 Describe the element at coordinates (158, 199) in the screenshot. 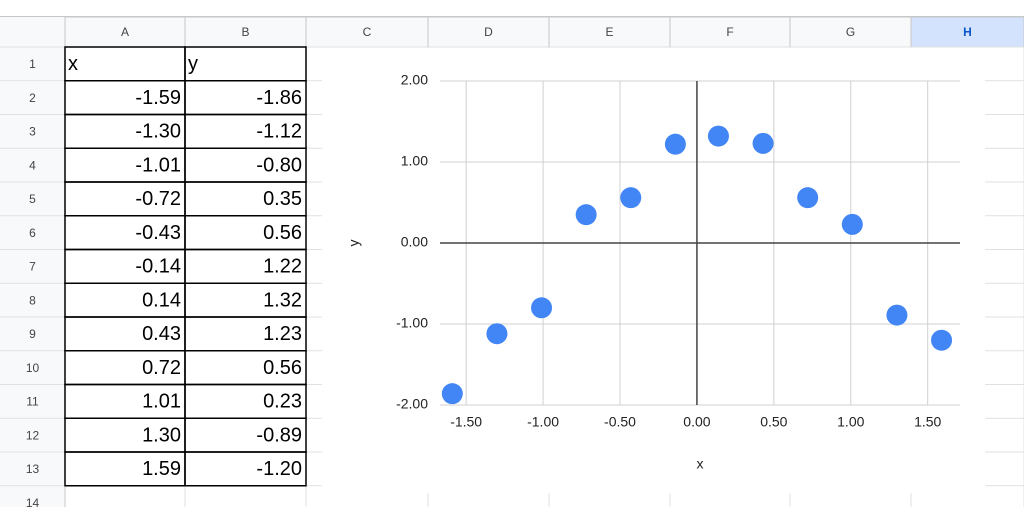

I see `cell-text: -0.72` at that location.